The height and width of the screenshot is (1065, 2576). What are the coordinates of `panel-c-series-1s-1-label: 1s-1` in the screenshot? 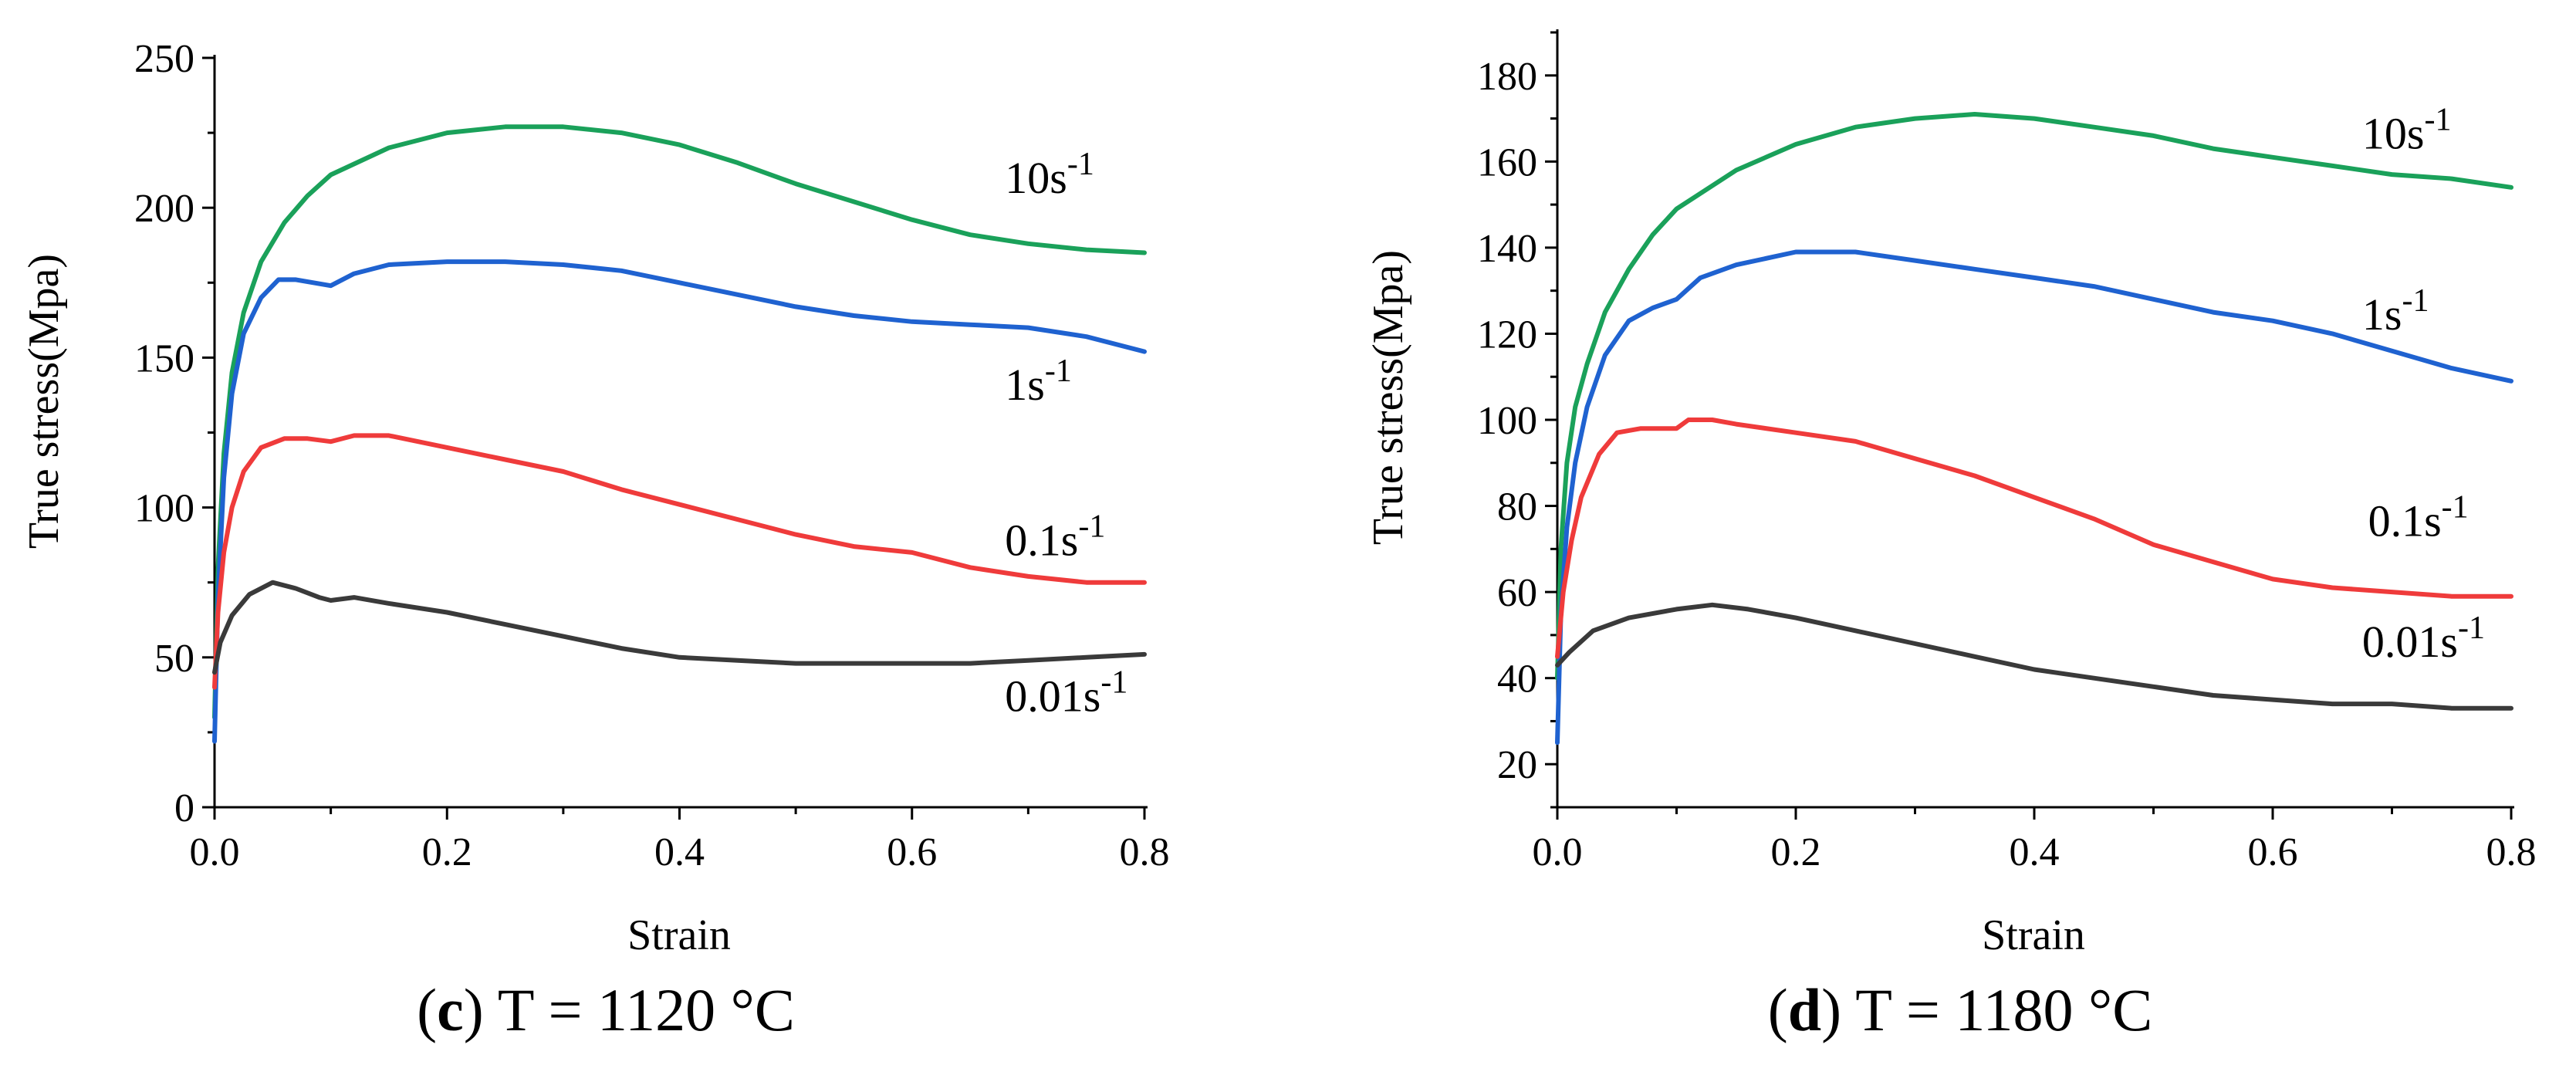 It's located at (1038, 381).